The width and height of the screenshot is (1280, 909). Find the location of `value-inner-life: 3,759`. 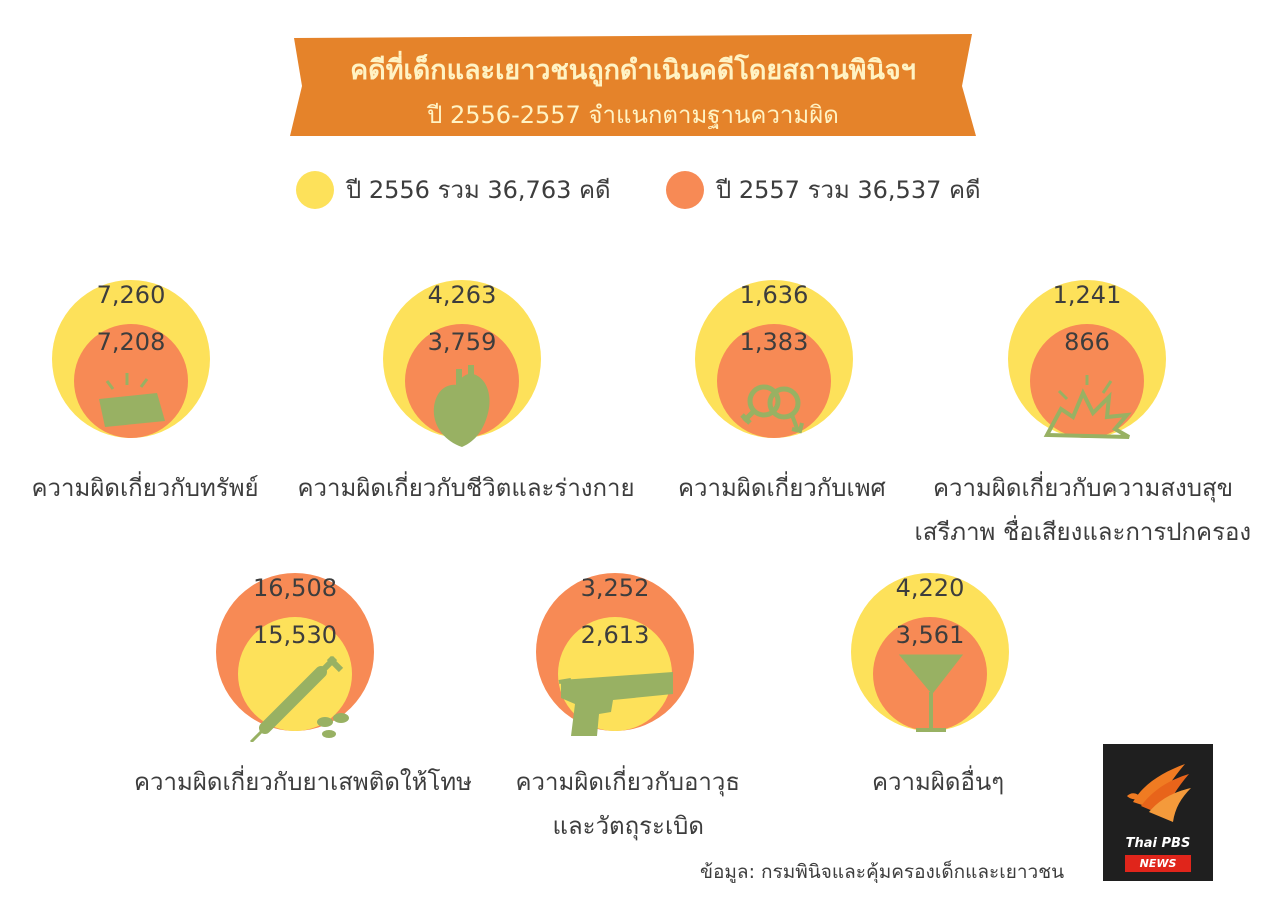

value-inner-life: 3,759 is located at coordinates (462, 342).